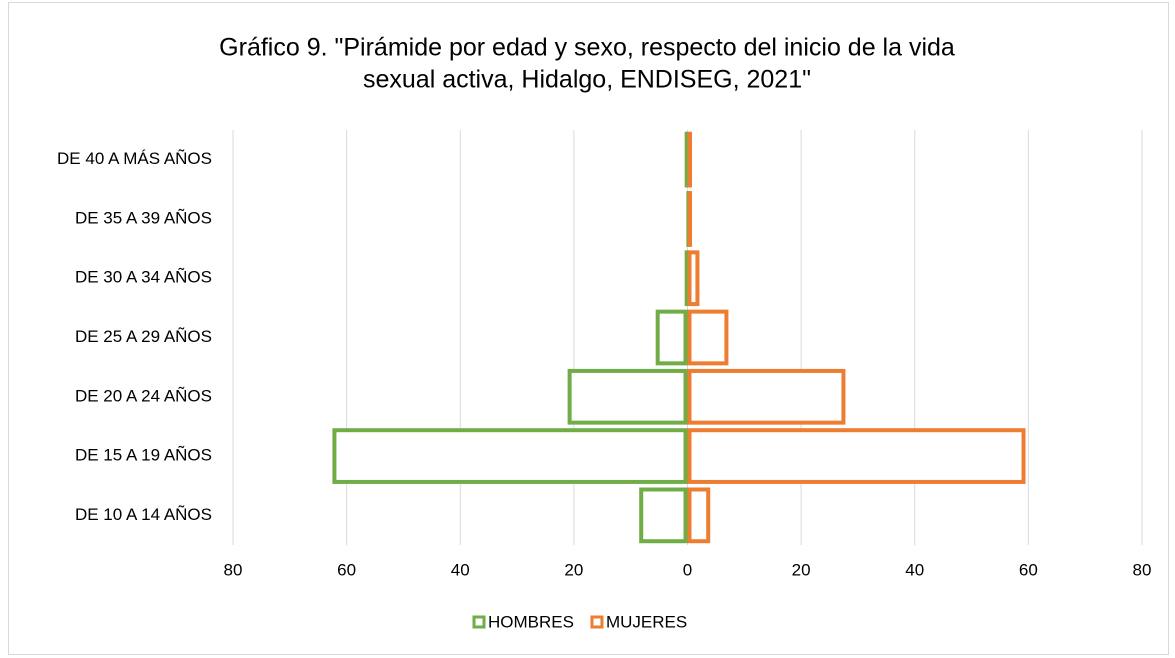  I want to click on x-tick-label: 0, so click(687, 569).